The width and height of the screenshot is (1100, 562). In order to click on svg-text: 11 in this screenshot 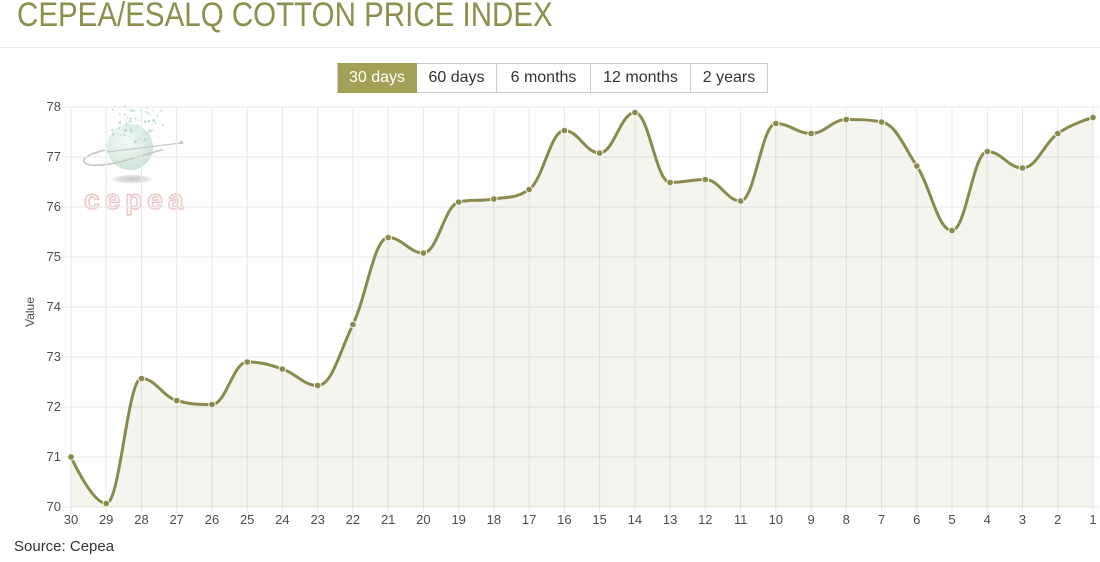, I will do `click(741, 519)`.